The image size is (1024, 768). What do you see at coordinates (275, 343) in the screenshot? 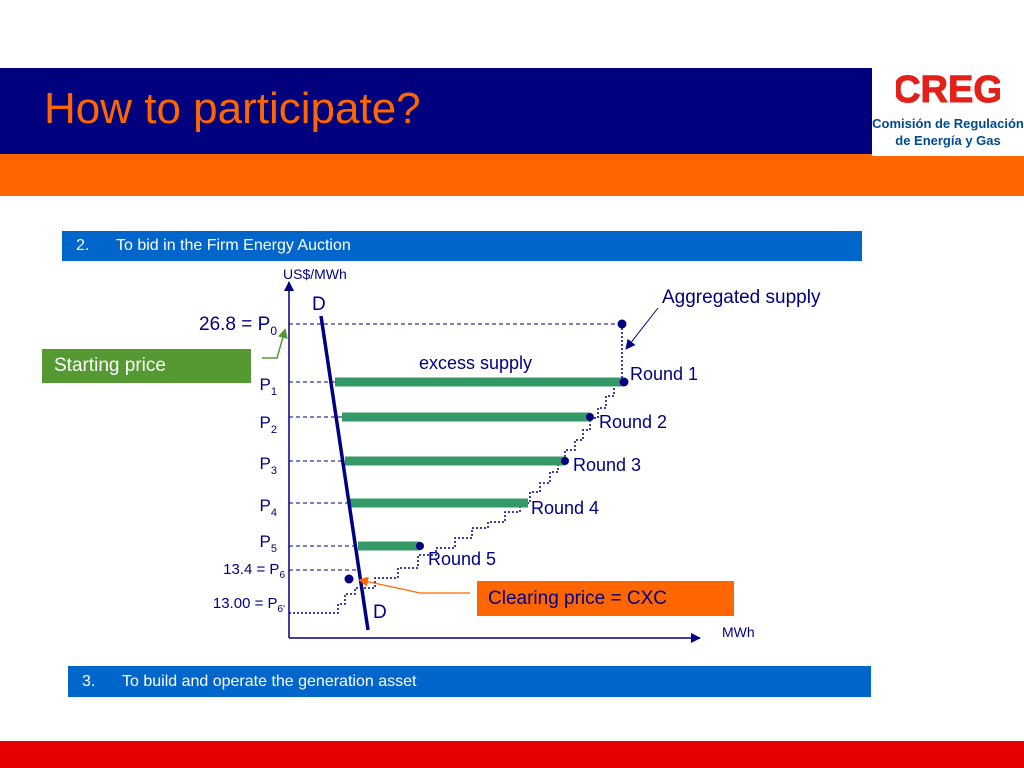
I see `starting-price-pointer` at bounding box center [275, 343].